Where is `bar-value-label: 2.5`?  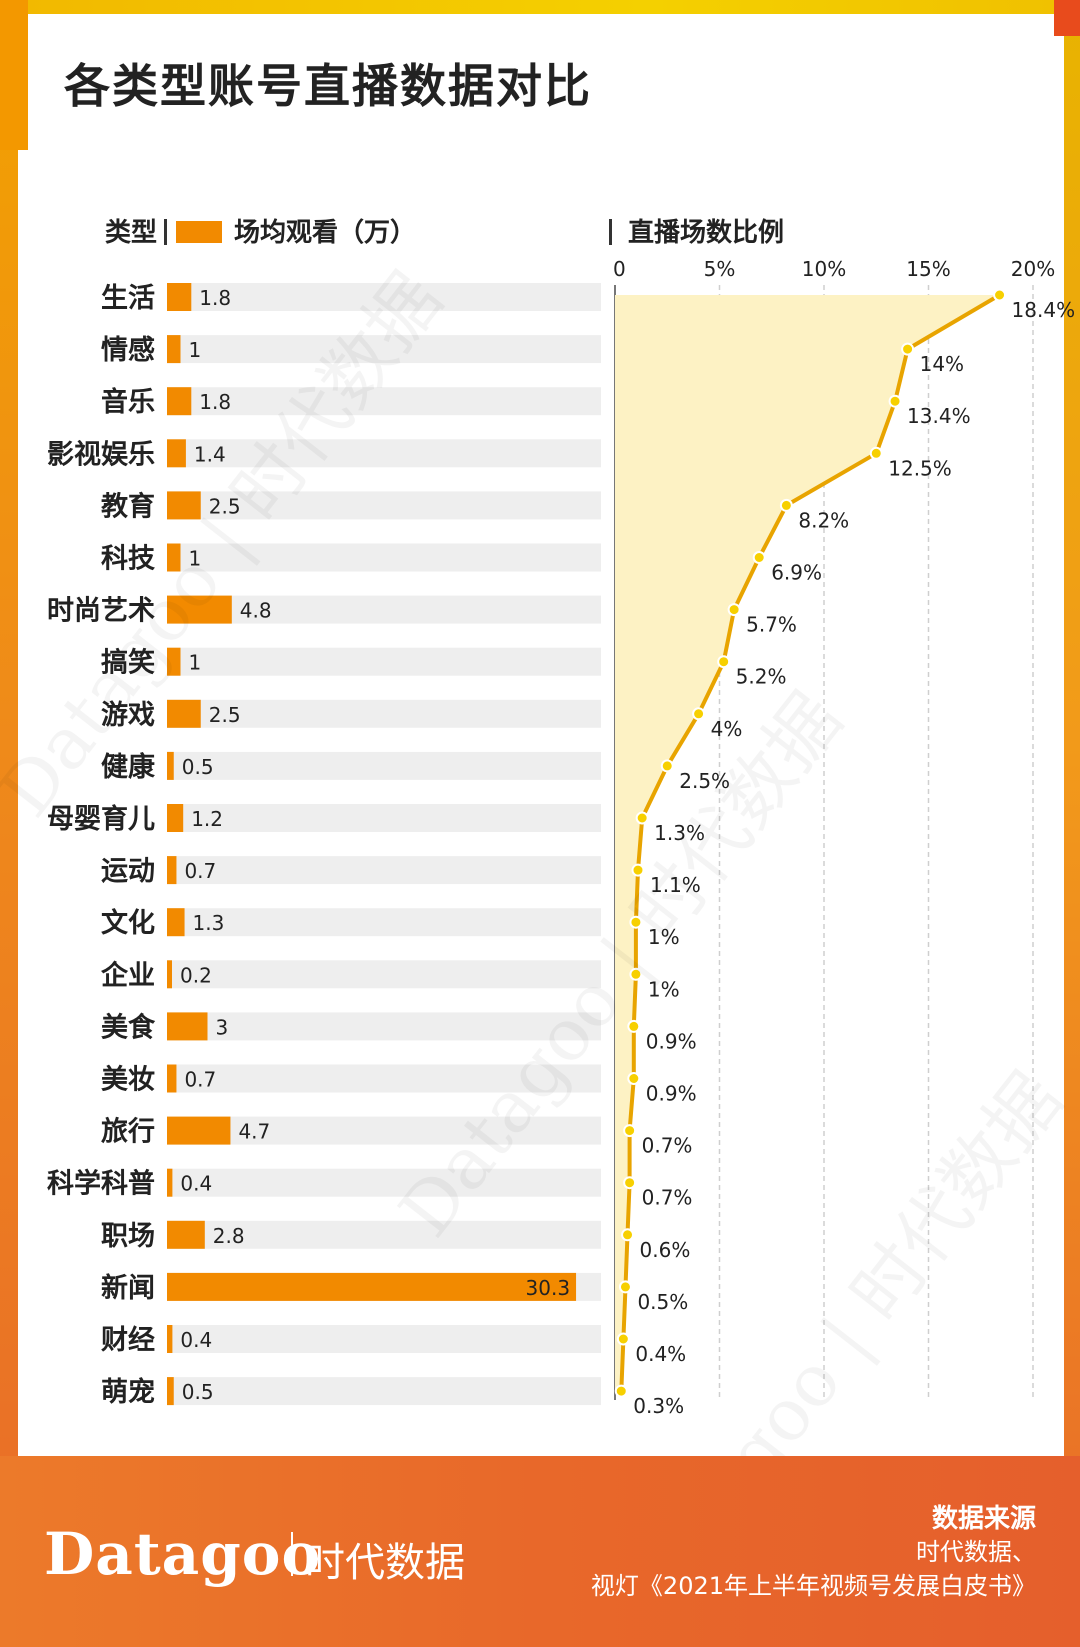
bar-value-label: 2.5 is located at coordinates (225, 715).